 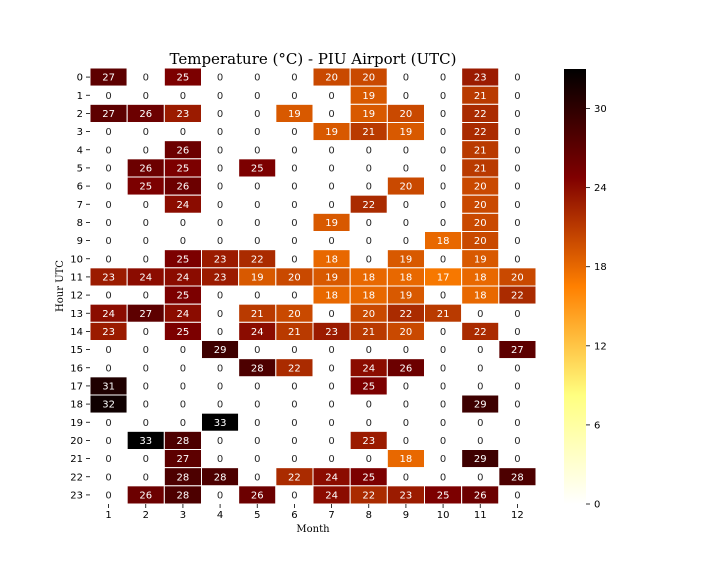 I want to click on y-tick-label: 11, so click(x=76, y=277).